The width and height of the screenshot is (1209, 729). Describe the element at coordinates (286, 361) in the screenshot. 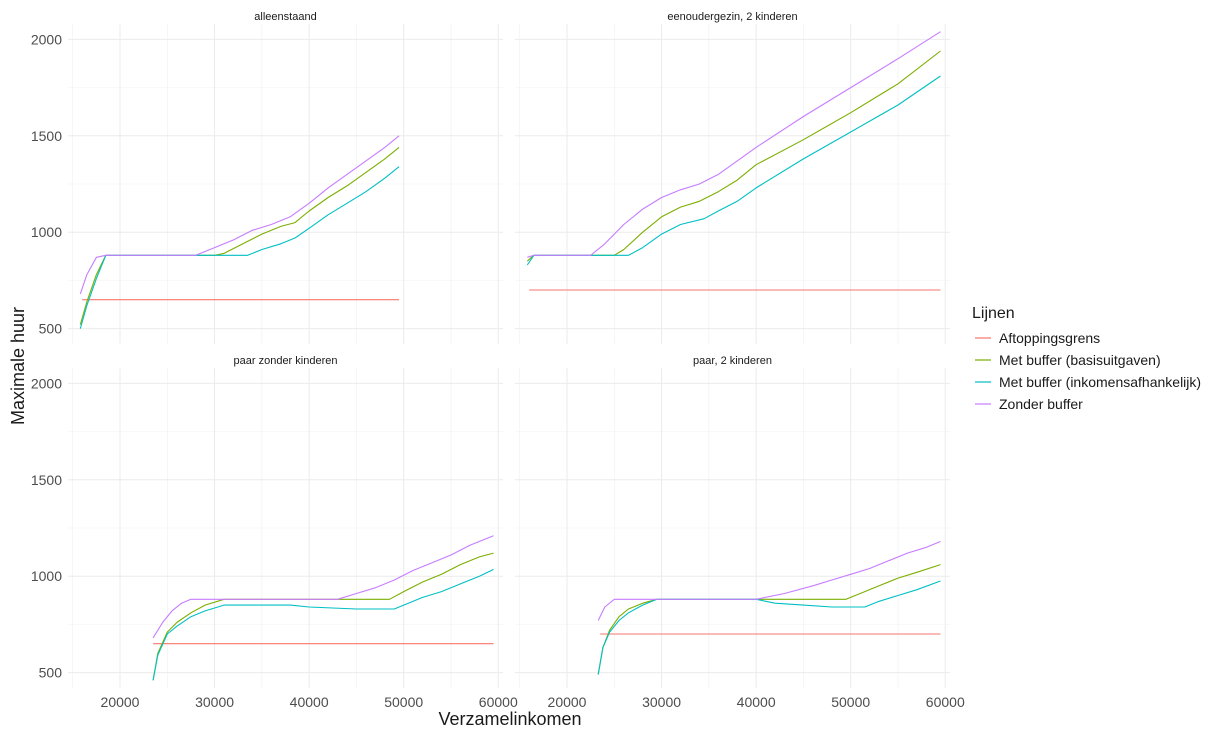

I see `panel-title: paar zonder kinderen` at that location.